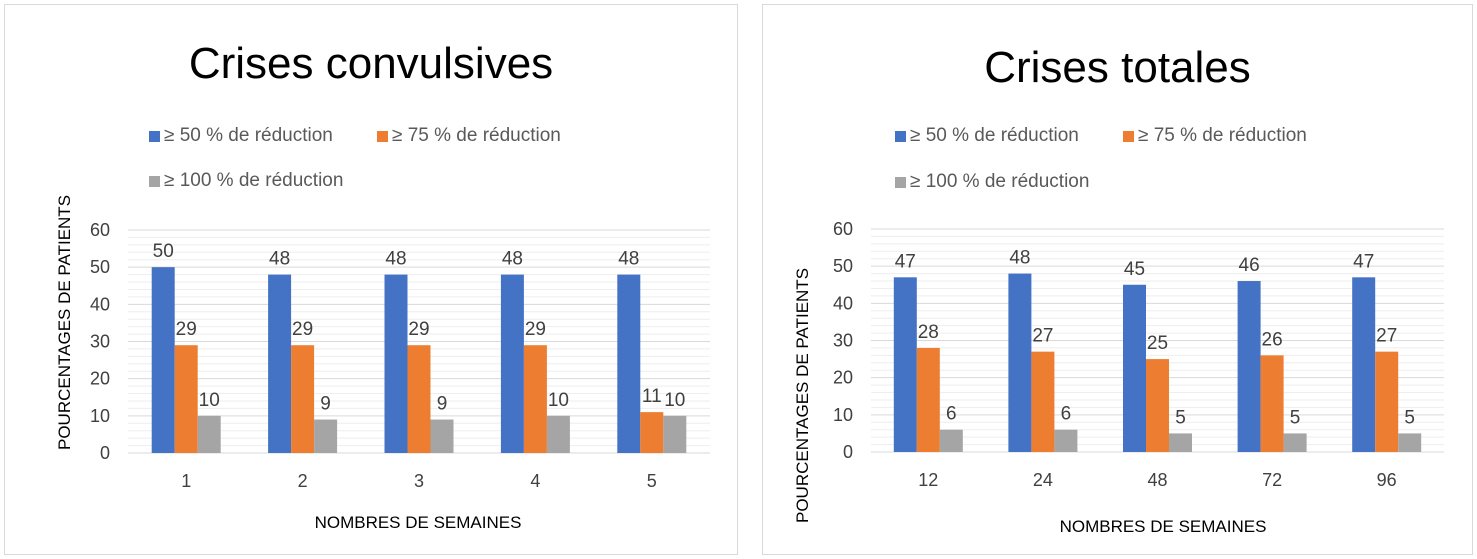 This screenshot has height=559, width=1477. What do you see at coordinates (1272, 480) in the screenshot?
I see `x-tick-label: 72` at bounding box center [1272, 480].